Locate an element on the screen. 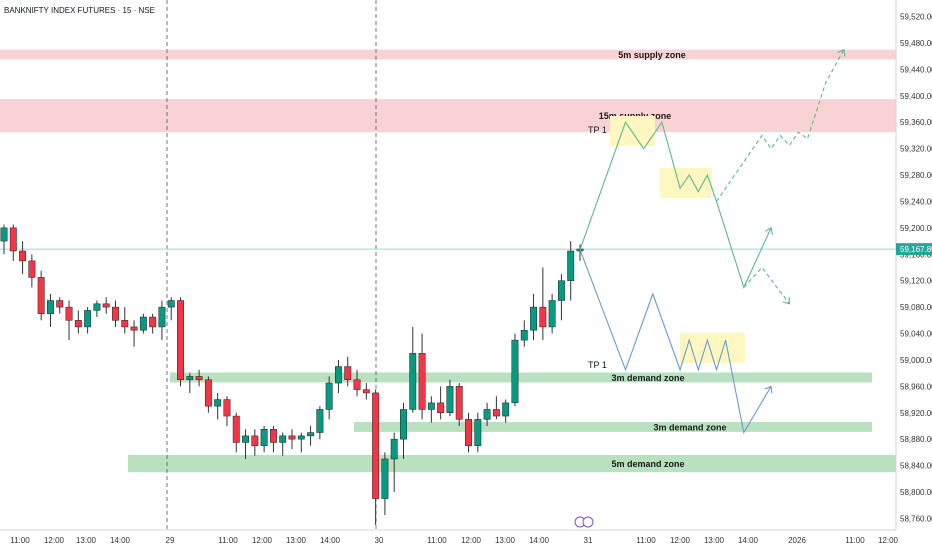 The image size is (932, 550). zone-label-3: 3m demand zone is located at coordinates (689, 427).